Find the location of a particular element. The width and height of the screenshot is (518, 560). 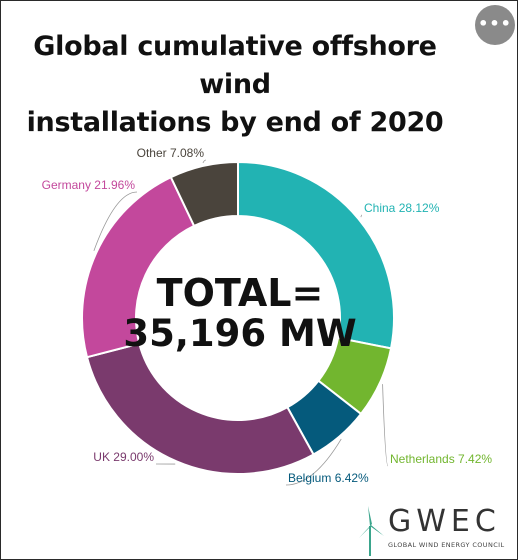

wind-turbine-icon is located at coordinates (371, 531).